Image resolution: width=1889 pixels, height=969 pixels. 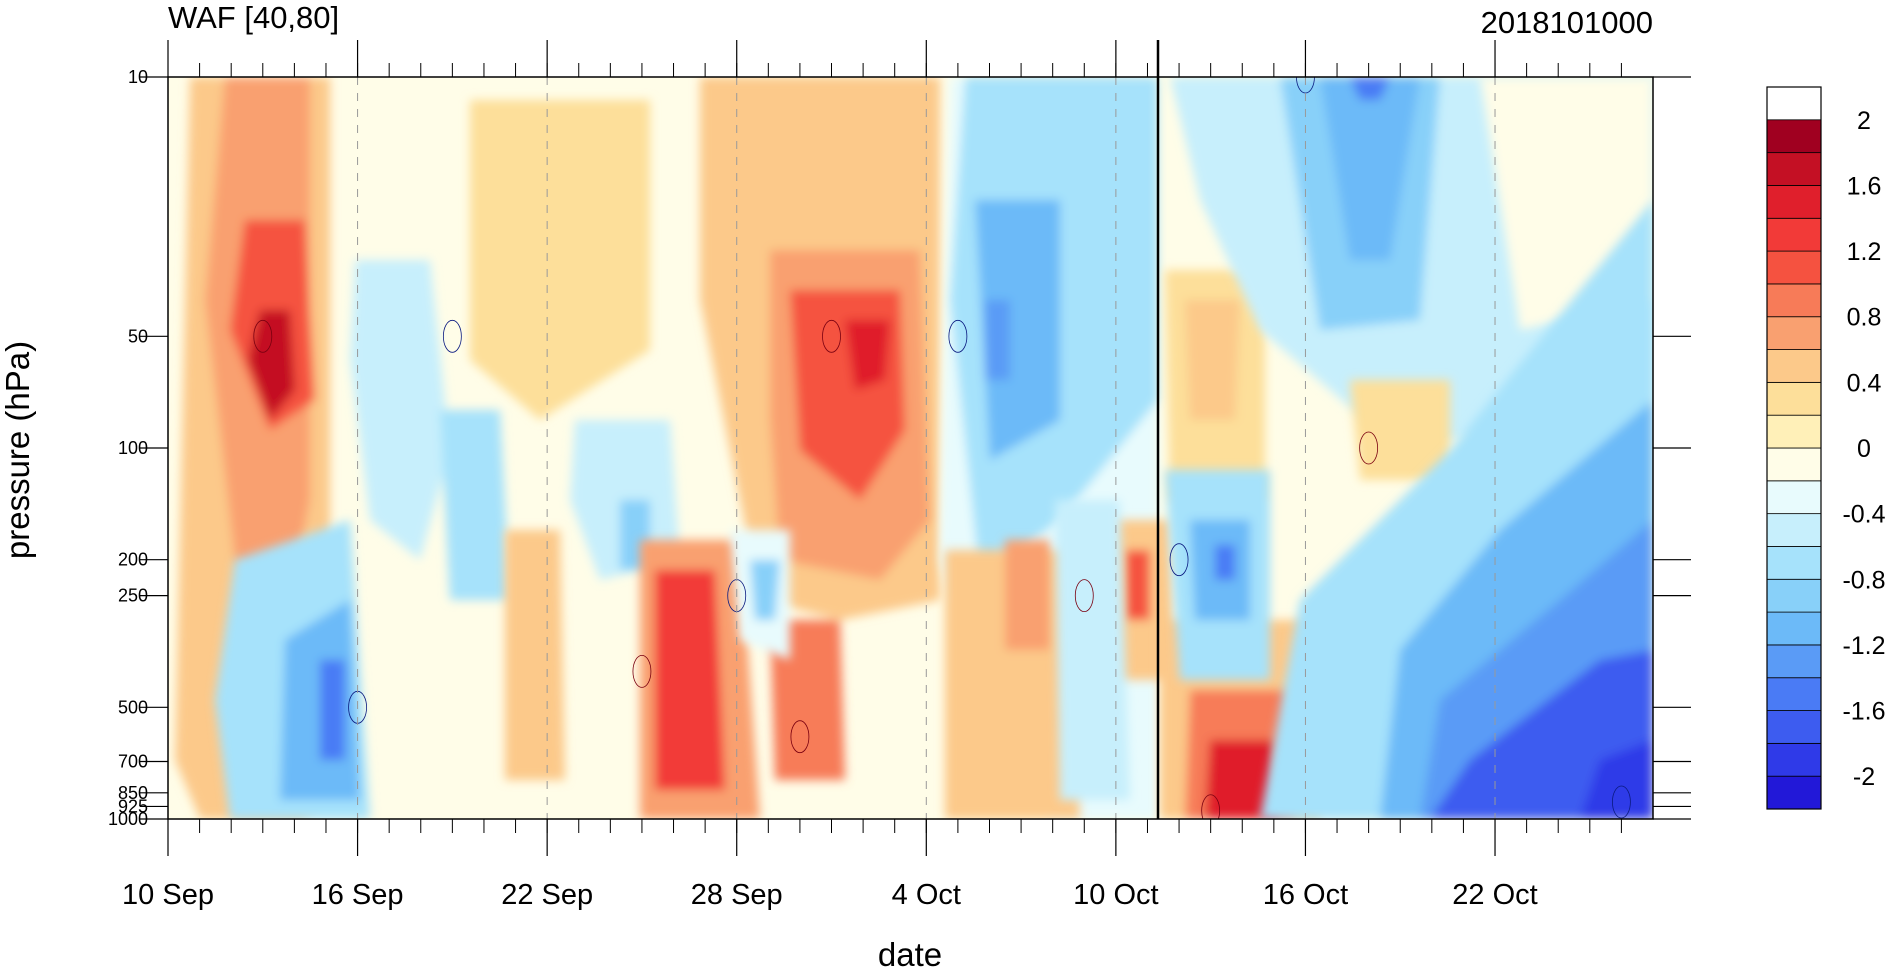 I want to click on y-tick-label: 200, so click(x=133, y=560).